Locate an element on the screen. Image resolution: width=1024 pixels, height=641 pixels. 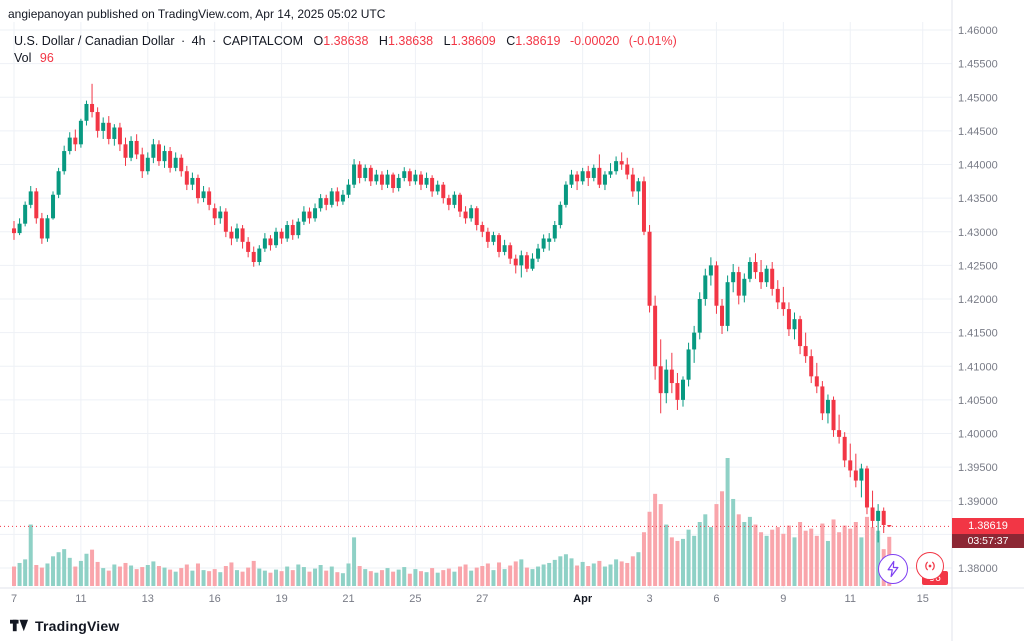
bar-countdown-badge: 03:57:37 is located at coordinates (988, 541).